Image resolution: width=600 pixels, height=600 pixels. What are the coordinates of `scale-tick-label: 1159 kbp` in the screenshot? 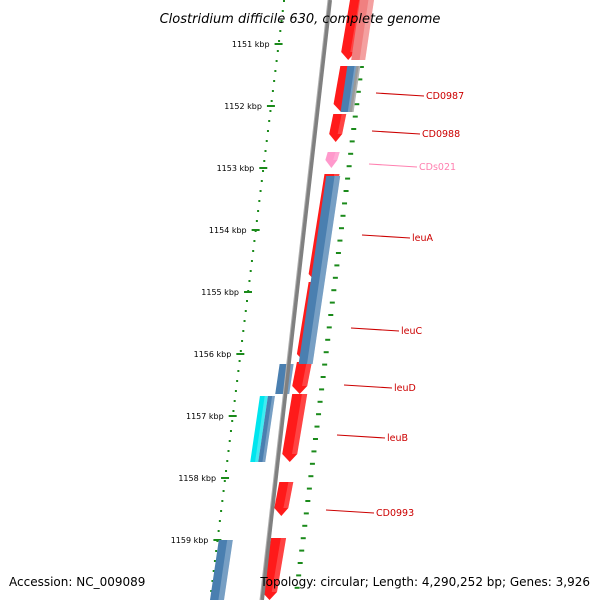 It's located at (190, 540).